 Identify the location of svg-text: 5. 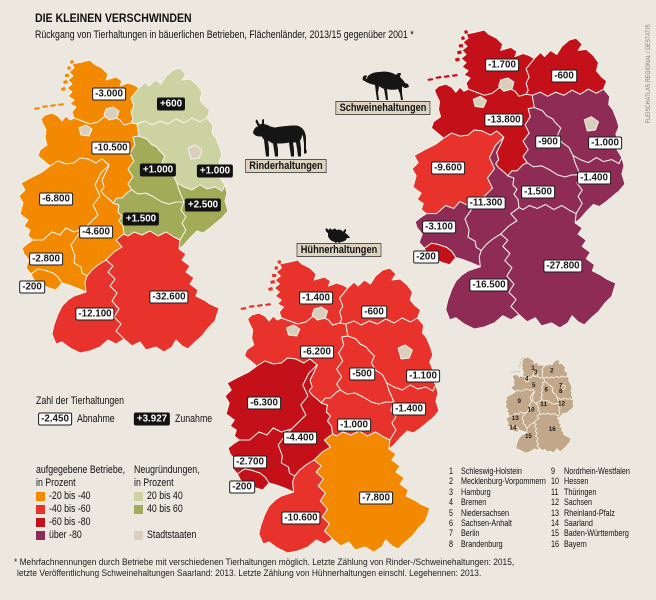
(534, 385).